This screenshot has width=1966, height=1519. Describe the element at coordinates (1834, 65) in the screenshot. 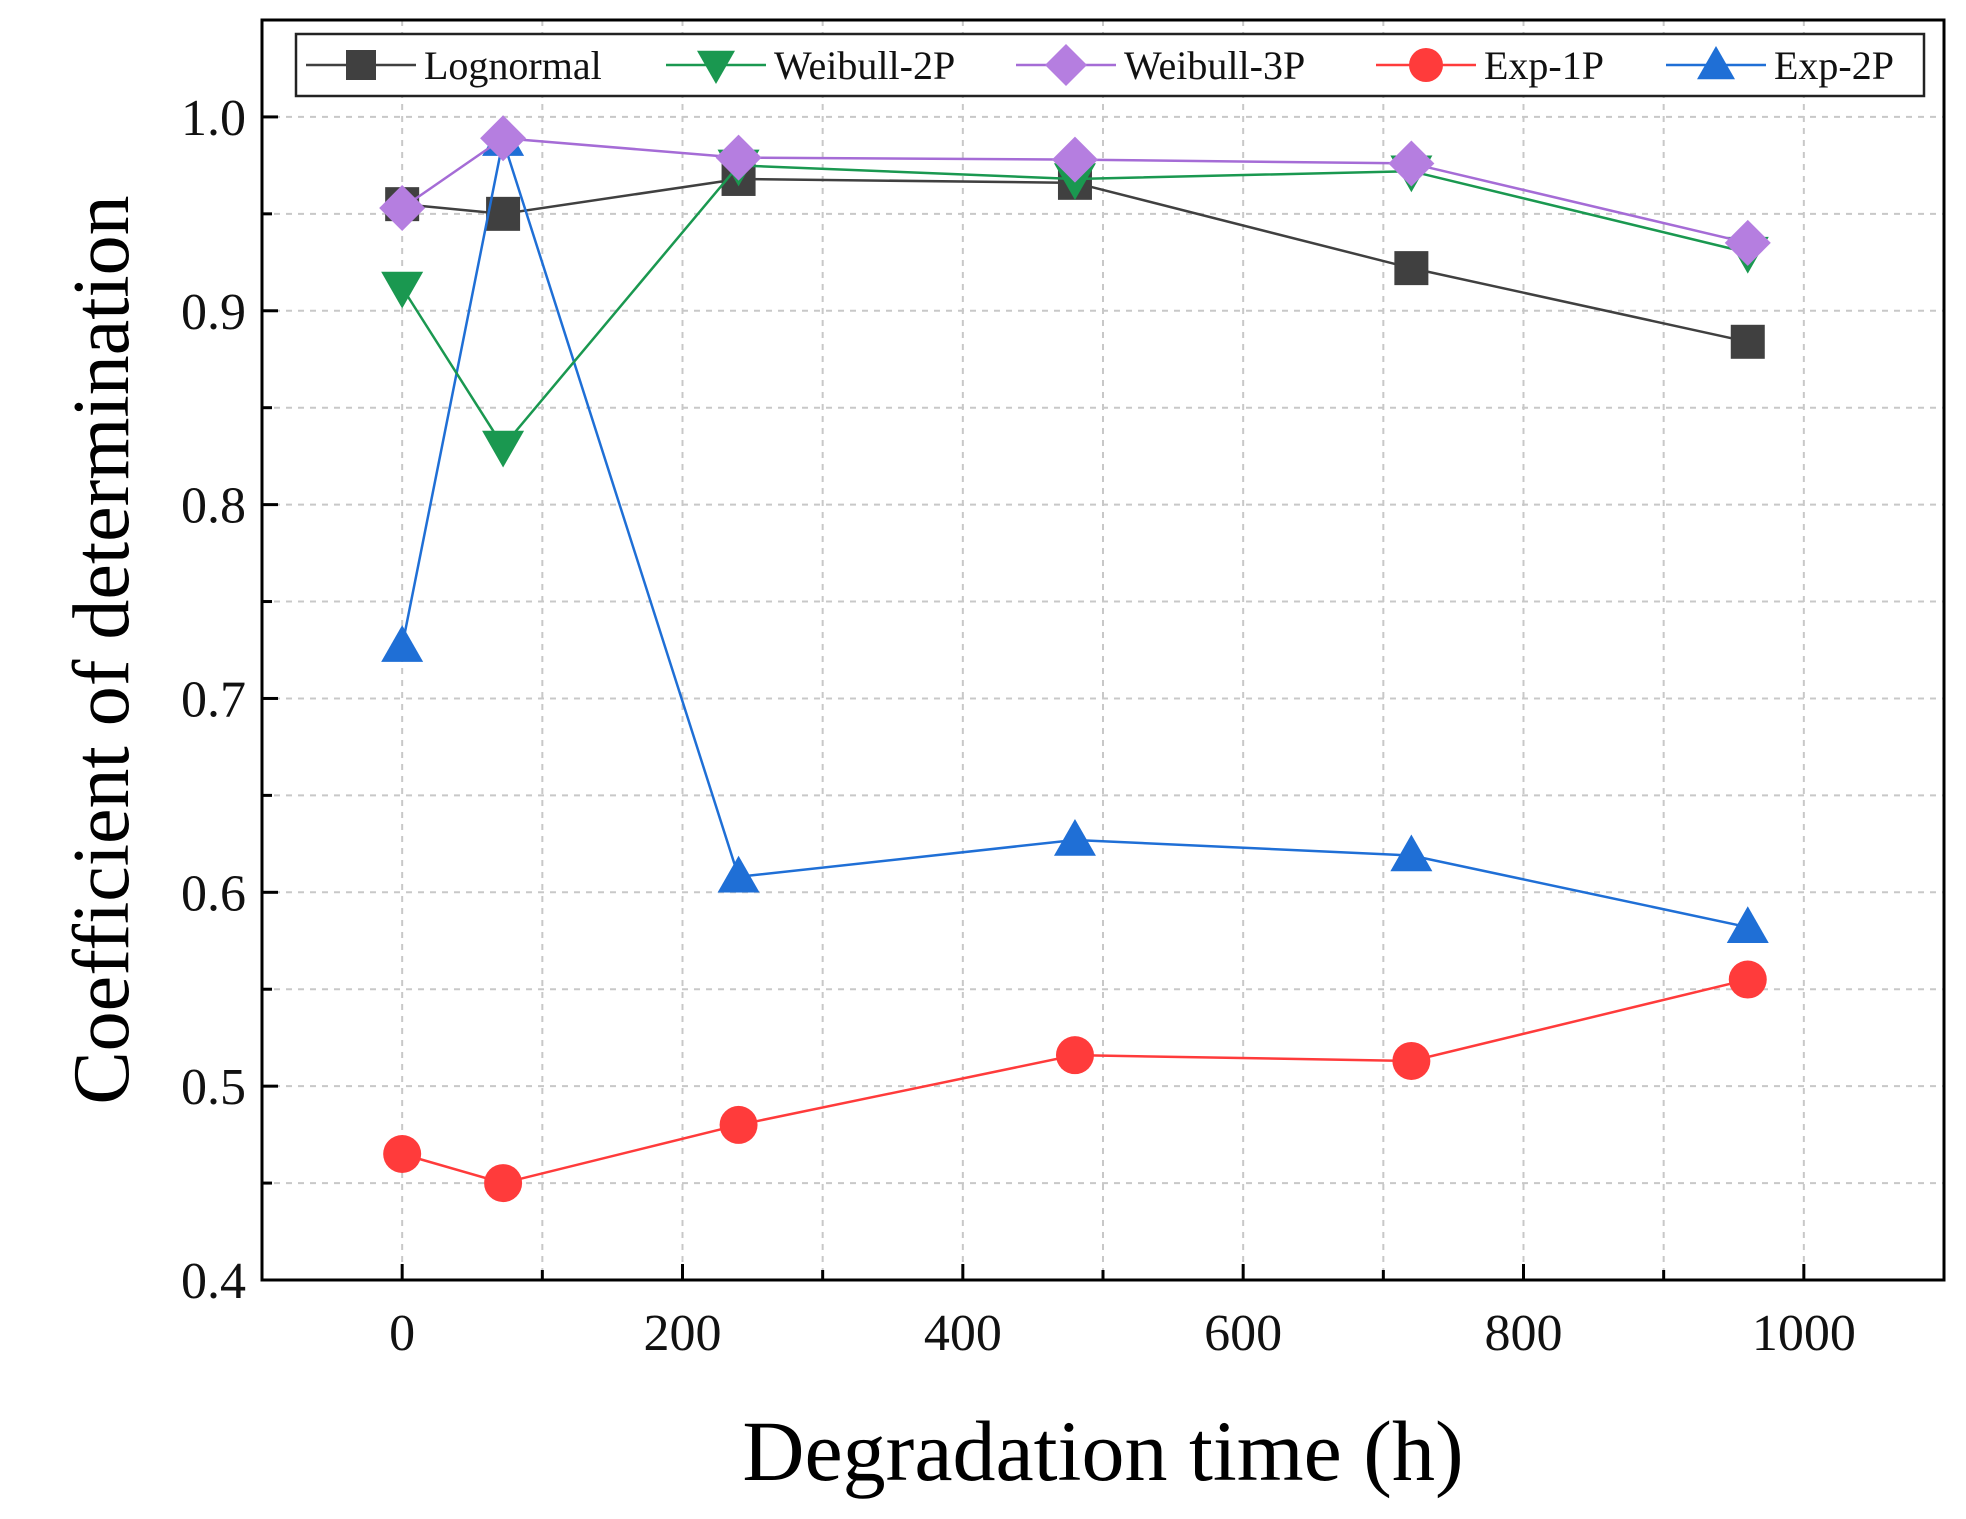

I see `legend-label: Exp-2P` at that location.